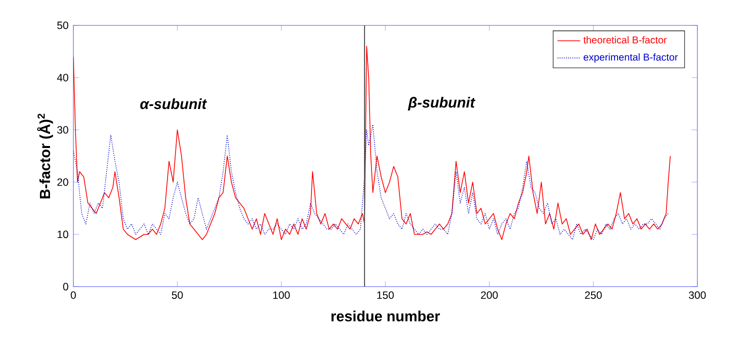  What do you see at coordinates (625, 40) in the screenshot?
I see `legend-label: theoretical B-factor` at bounding box center [625, 40].